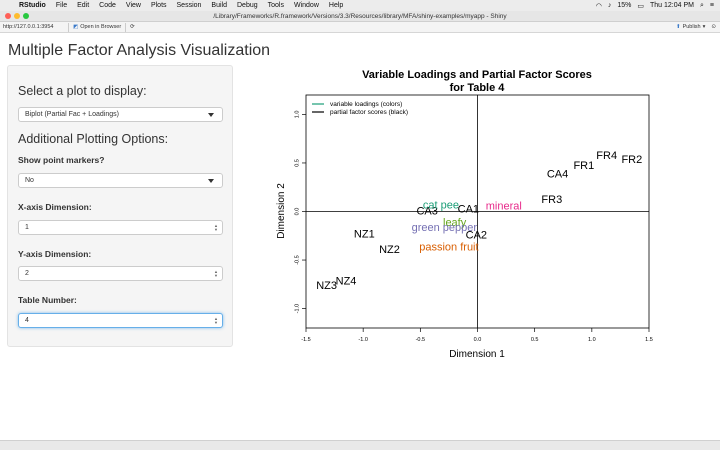  I want to click on menu-tools: Tools, so click(275, 5).